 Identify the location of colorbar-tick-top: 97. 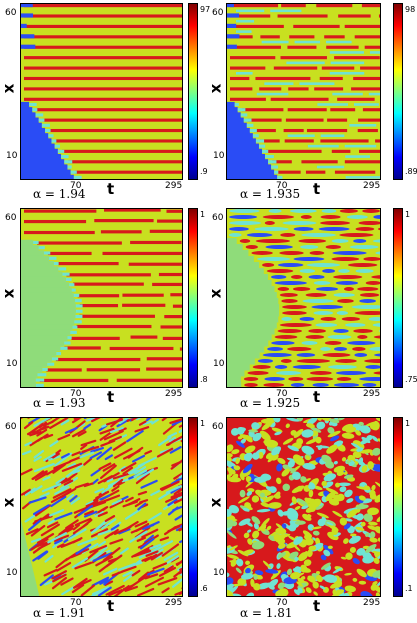
(205, 9).